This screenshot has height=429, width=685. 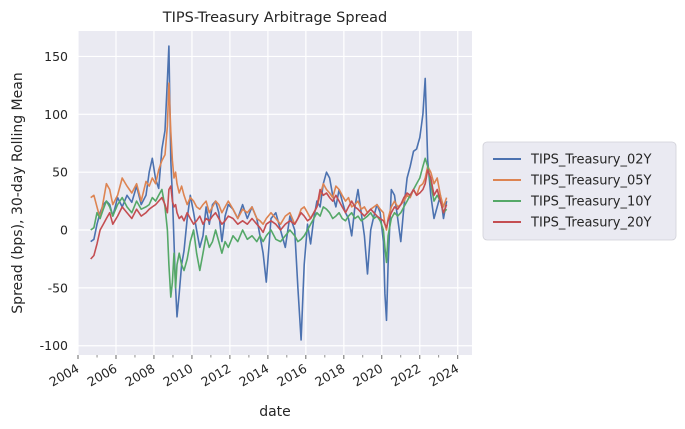 I want to click on y-tick-label: -50, so click(x=58, y=287).